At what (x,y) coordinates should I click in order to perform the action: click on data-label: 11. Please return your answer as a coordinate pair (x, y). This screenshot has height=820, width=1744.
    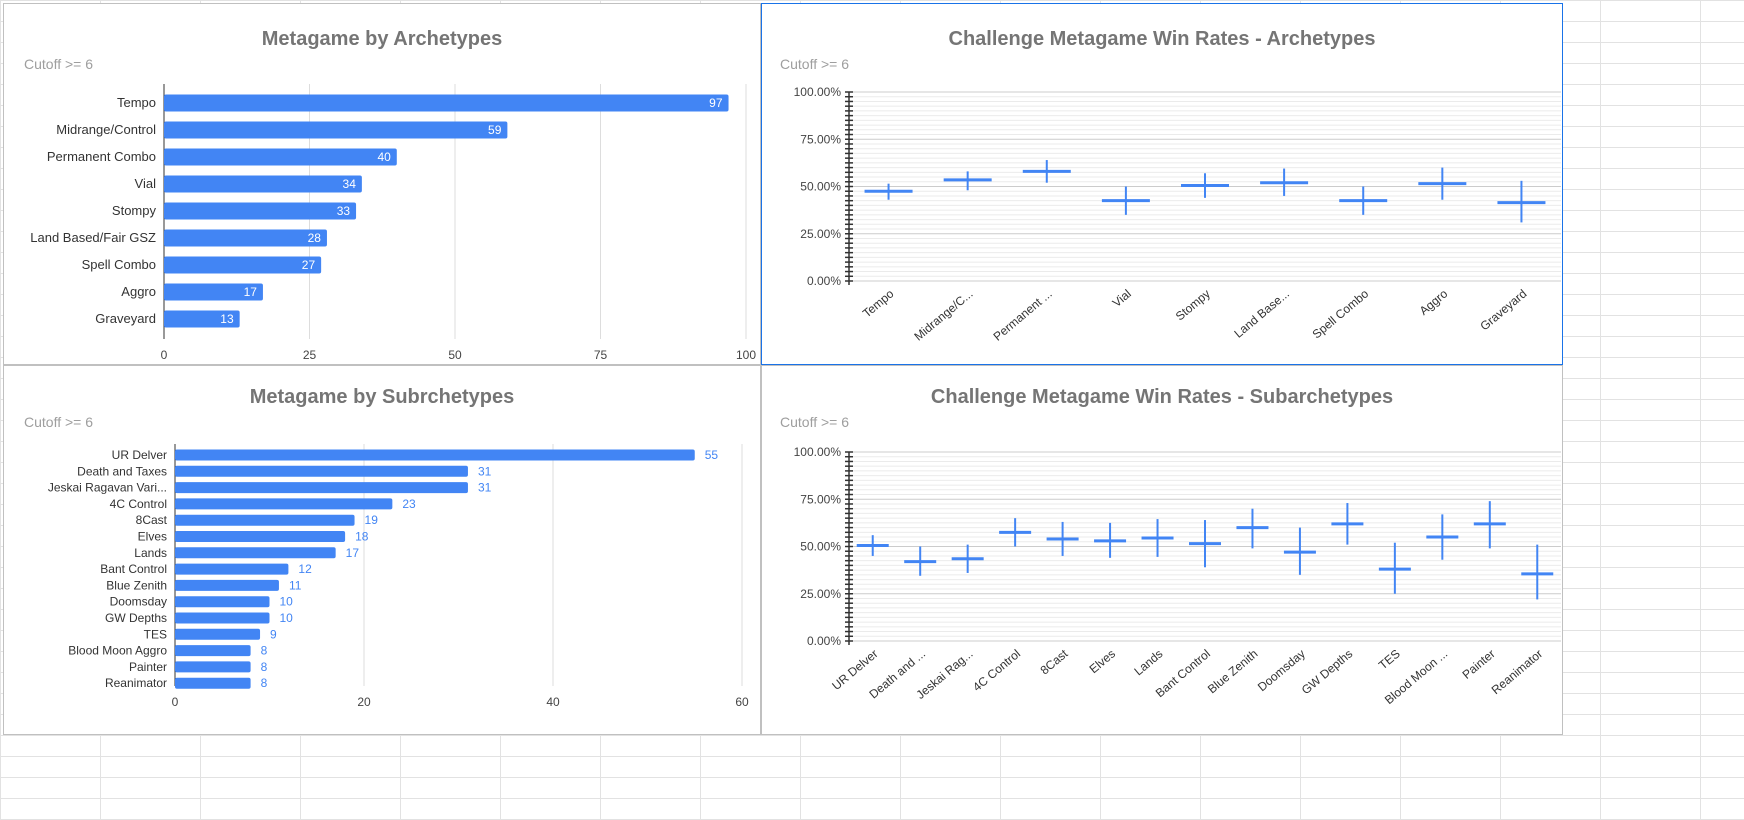
    Looking at the image, I should click on (295, 585).